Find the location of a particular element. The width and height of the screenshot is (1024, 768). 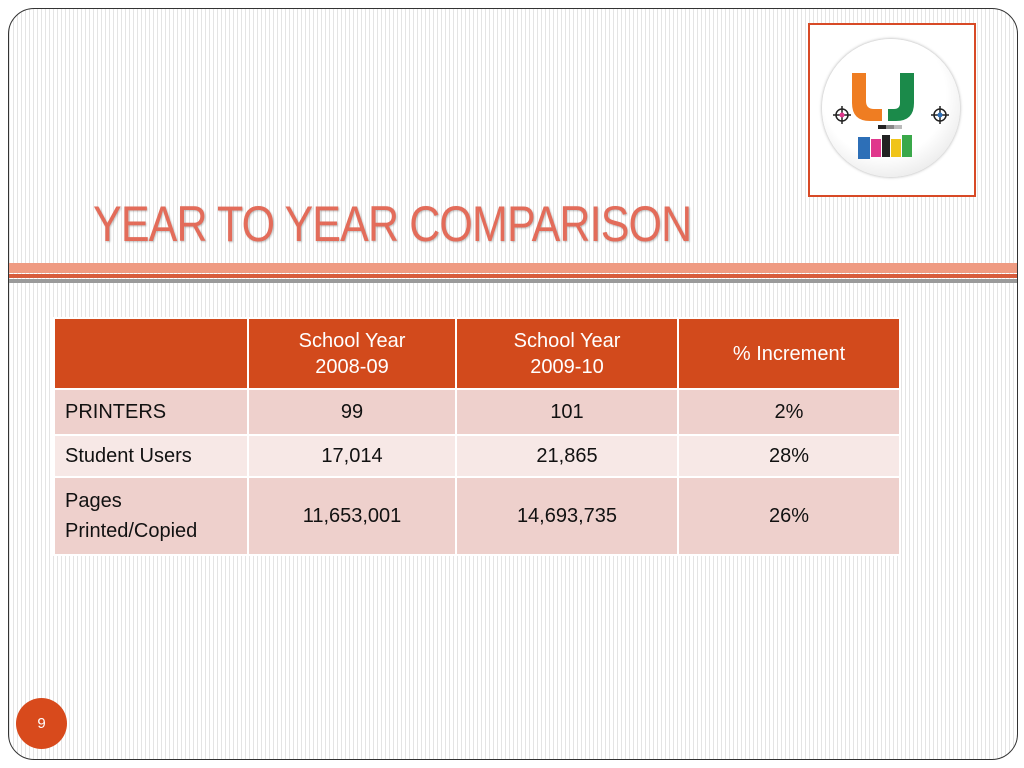

table-cell: 17,014 is located at coordinates (352, 456).